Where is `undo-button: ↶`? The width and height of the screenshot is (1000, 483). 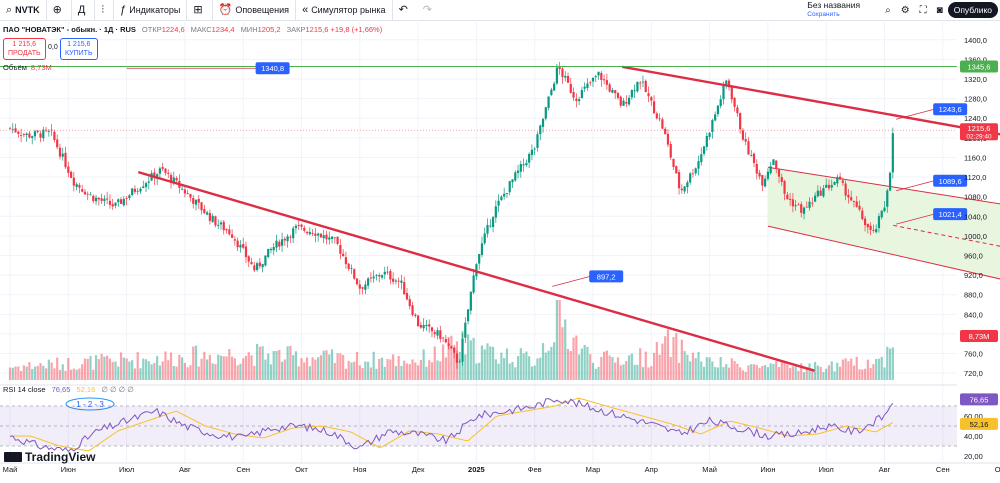 undo-button: ↶ is located at coordinates (405, 10).